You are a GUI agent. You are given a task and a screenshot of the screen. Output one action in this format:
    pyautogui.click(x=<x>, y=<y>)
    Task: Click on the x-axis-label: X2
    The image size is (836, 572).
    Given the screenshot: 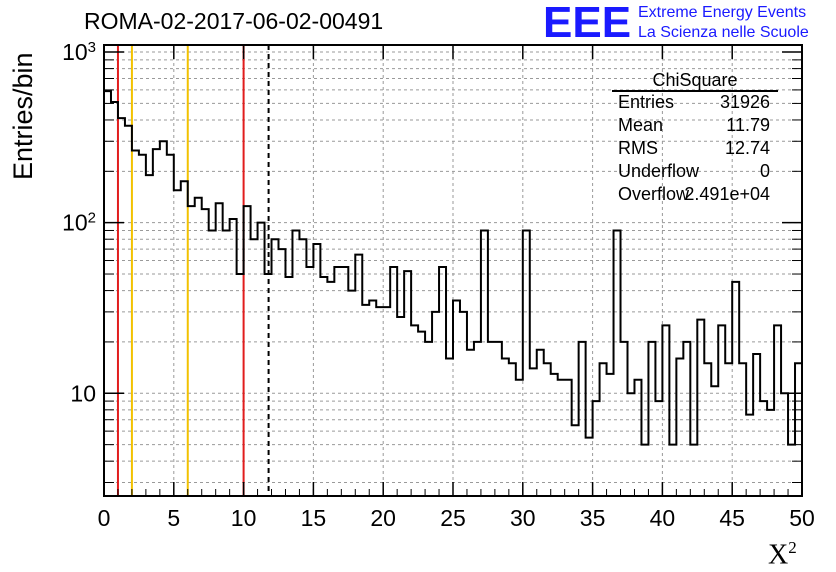 What is the action you would take?
    pyautogui.click(x=782, y=554)
    